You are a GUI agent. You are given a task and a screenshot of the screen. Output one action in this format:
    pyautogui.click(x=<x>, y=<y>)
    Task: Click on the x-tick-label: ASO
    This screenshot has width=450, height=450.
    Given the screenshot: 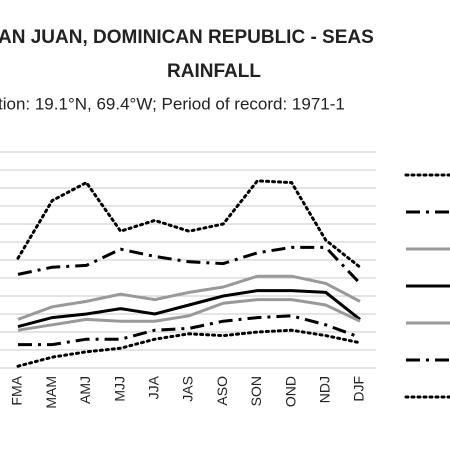 What is the action you would take?
    pyautogui.click(x=222, y=391)
    